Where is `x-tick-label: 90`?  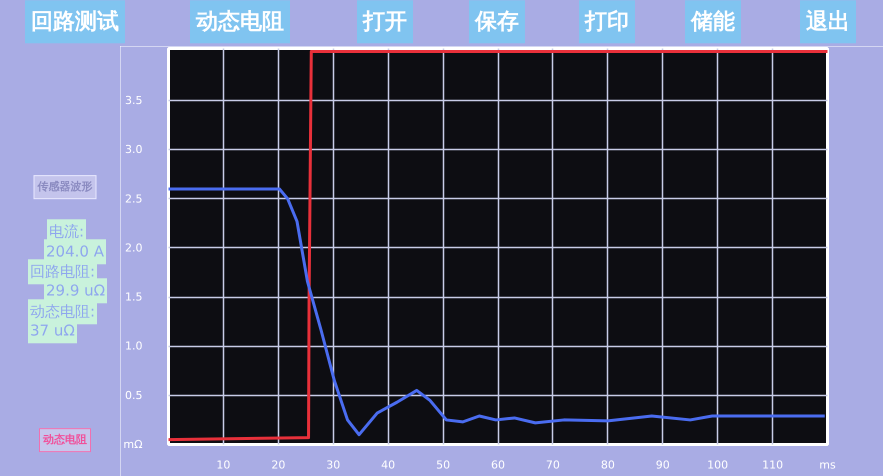
x-tick-label: 90 is located at coordinates (663, 465).